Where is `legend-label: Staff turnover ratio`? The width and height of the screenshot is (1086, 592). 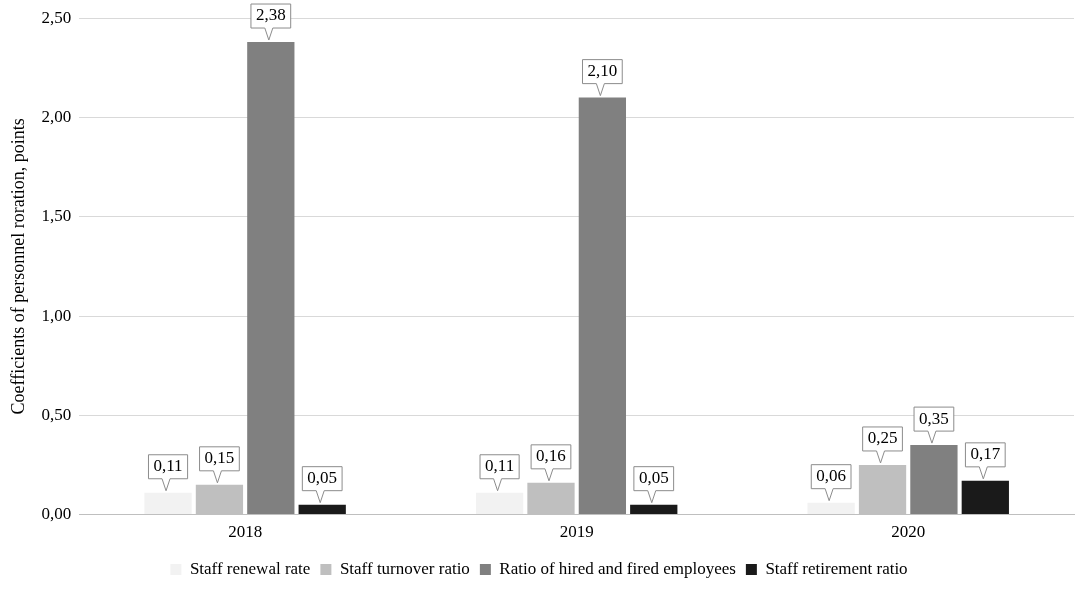
legend-label: Staff turnover ratio is located at coordinates (404, 568).